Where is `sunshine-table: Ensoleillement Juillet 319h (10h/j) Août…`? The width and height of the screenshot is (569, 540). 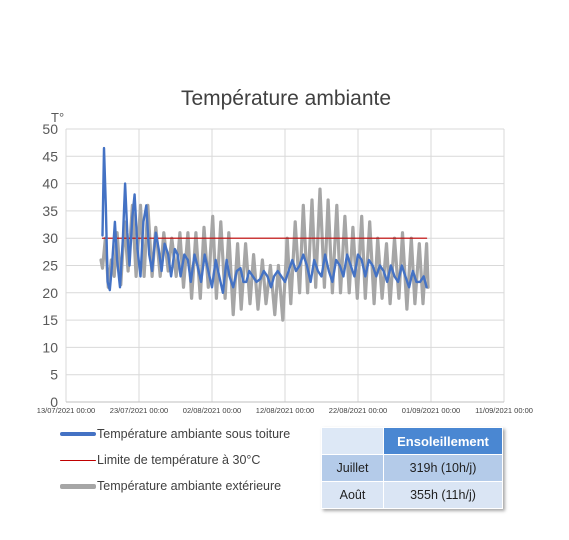 sunshine-table: Ensoleillement Juillet 319h (10h/j) Août… is located at coordinates (412, 468).